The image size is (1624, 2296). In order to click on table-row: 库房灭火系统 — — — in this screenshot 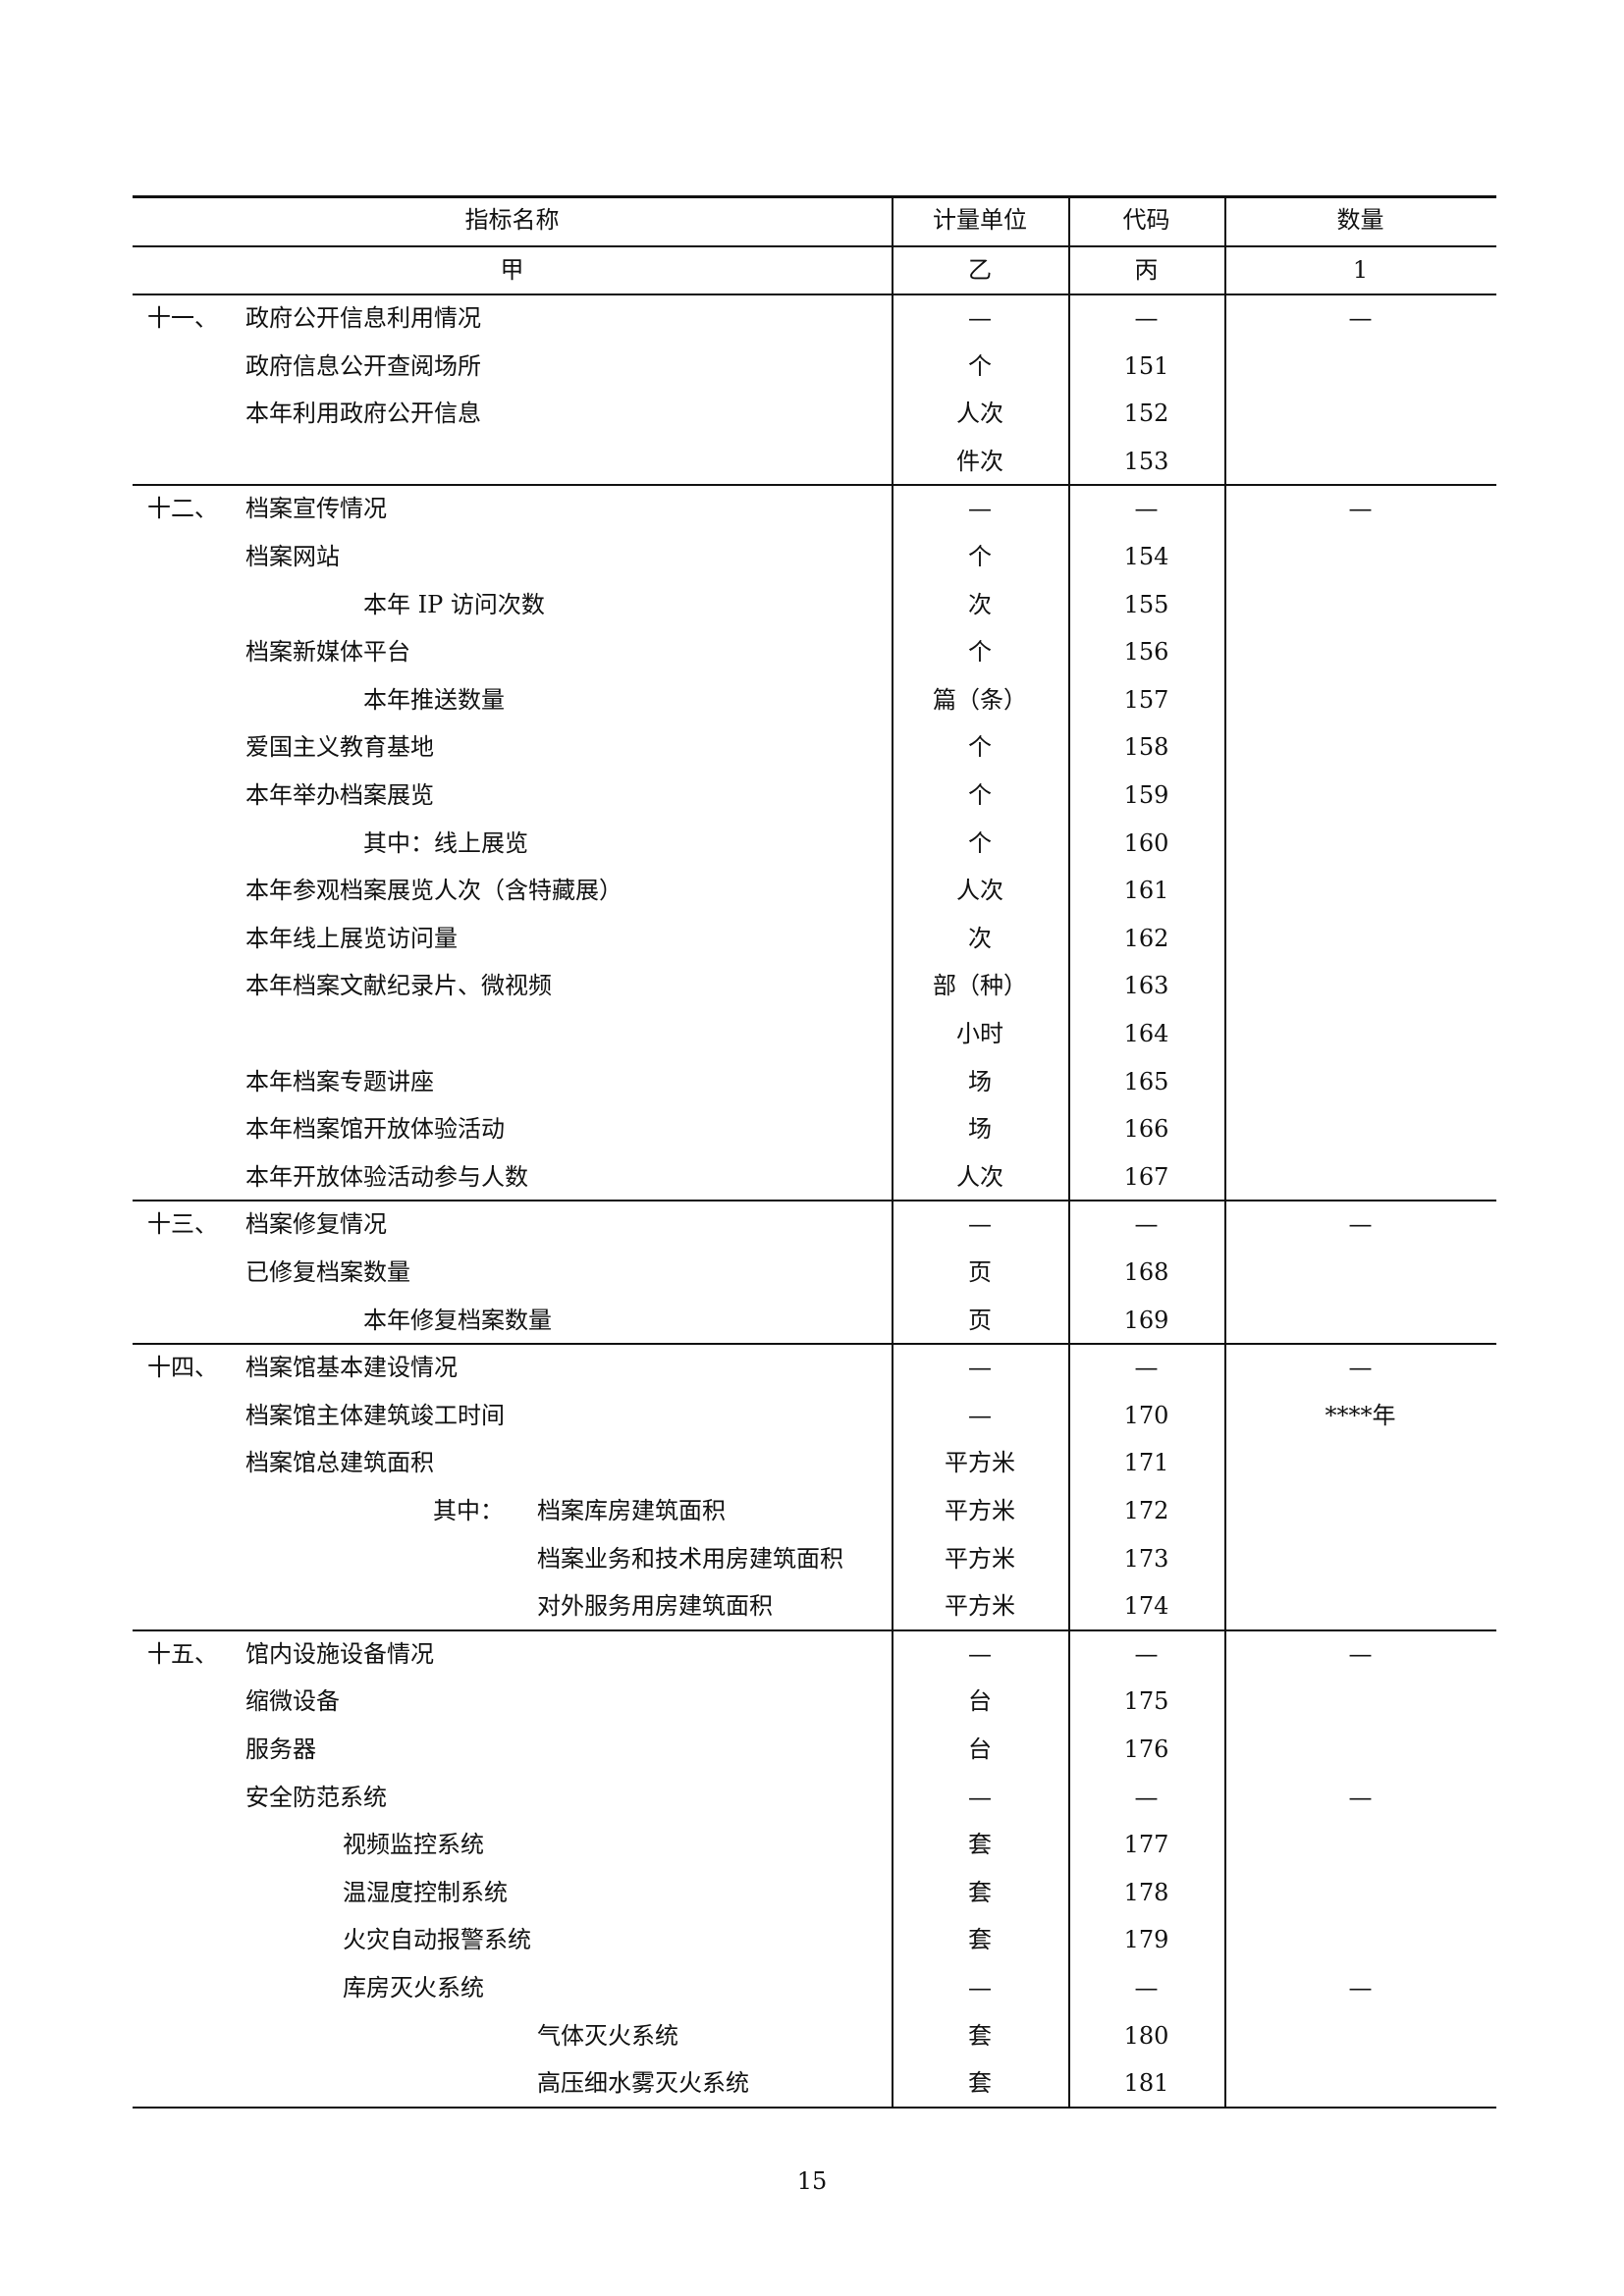, I will do `click(814, 1988)`.